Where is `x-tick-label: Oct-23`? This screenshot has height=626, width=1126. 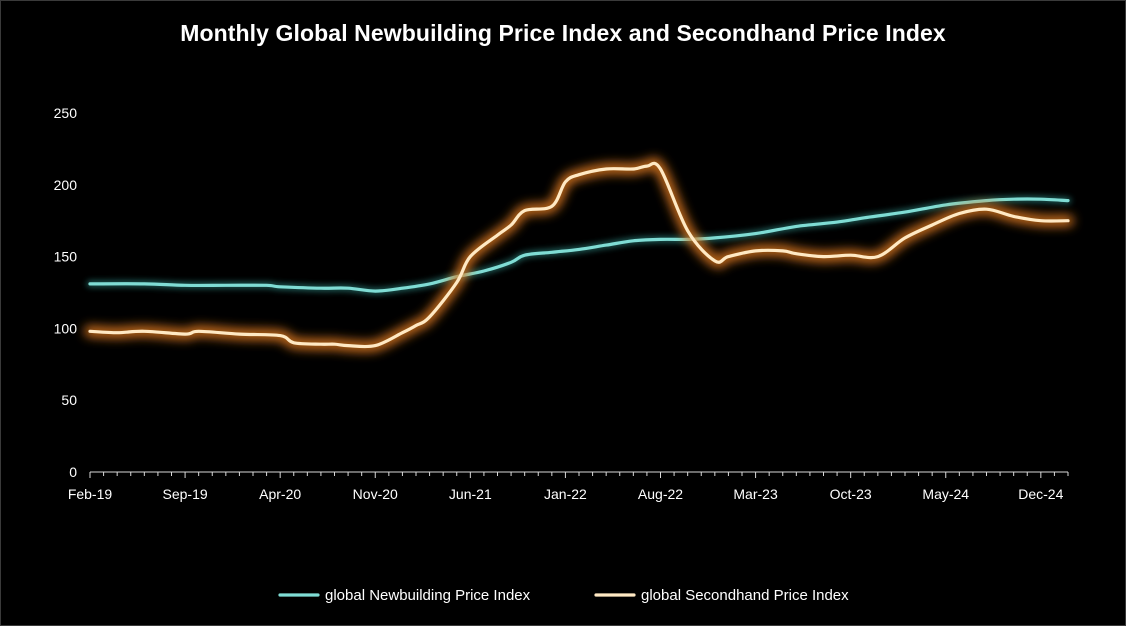
x-tick-label: Oct-23 is located at coordinates (851, 494).